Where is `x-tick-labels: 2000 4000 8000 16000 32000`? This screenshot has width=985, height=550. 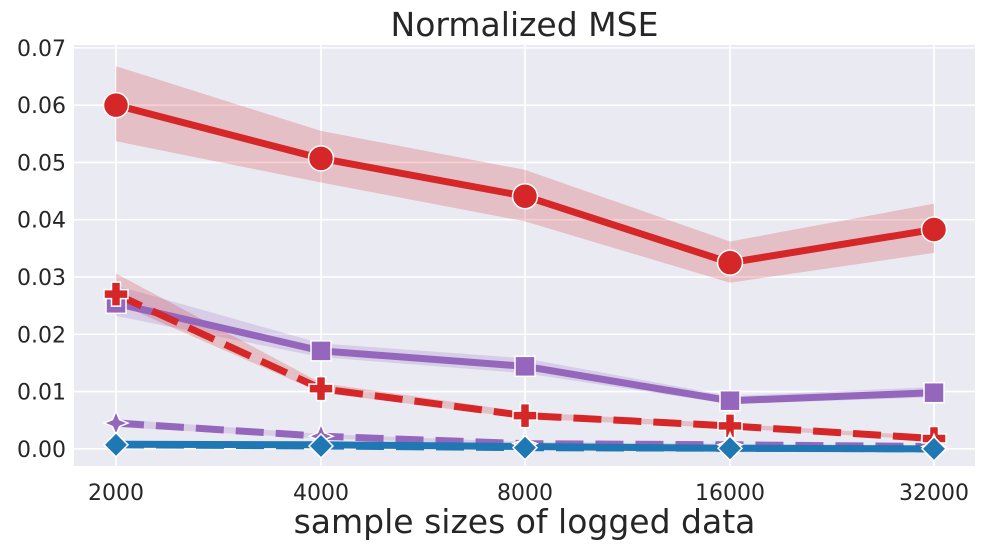 x-tick-labels: 2000 4000 8000 16000 32000 is located at coordinates (528, 493).